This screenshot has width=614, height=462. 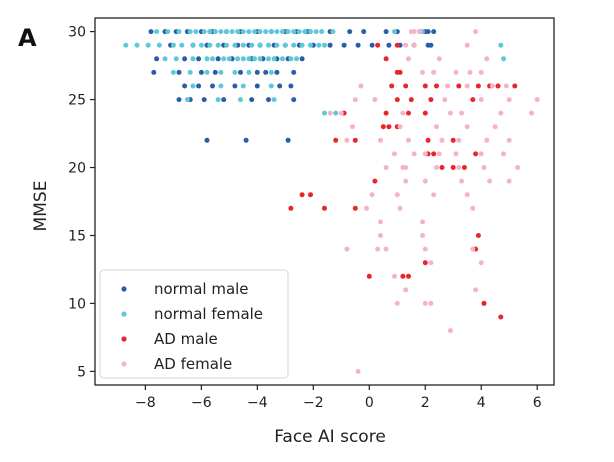 I want to click on y-axis-ticks: 5 10 15 20 25 30, so click(x=81, y=202).